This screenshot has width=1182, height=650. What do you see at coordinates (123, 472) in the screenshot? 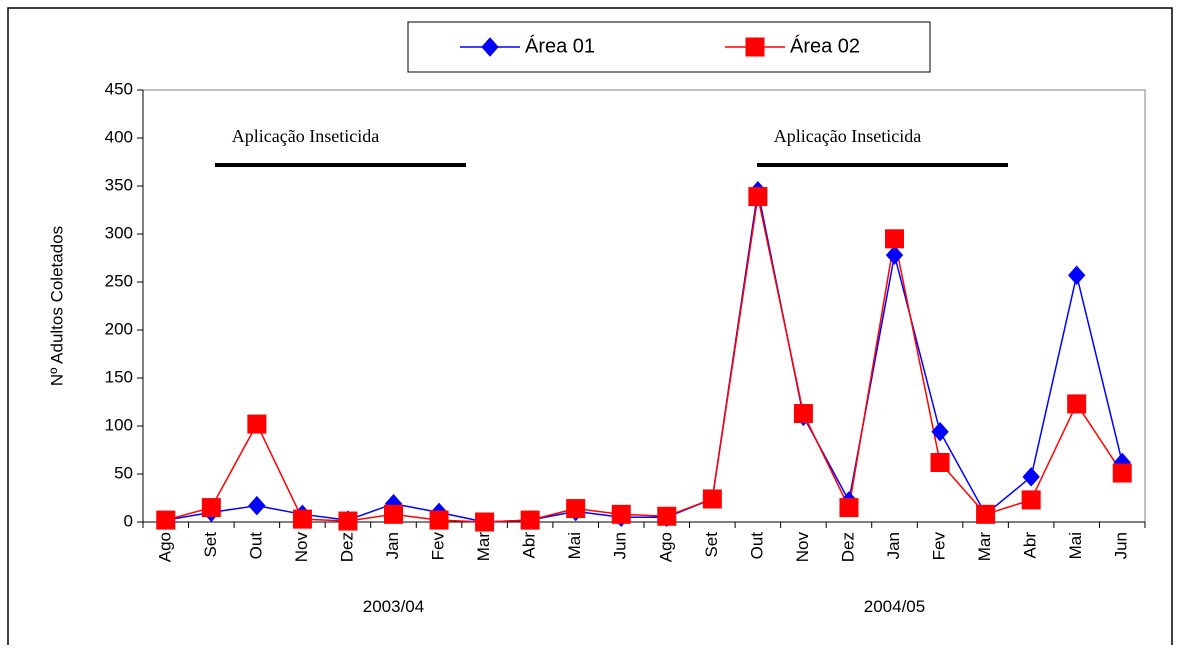
I see `y-tick-label: 50` at bounding box center [123, 472].